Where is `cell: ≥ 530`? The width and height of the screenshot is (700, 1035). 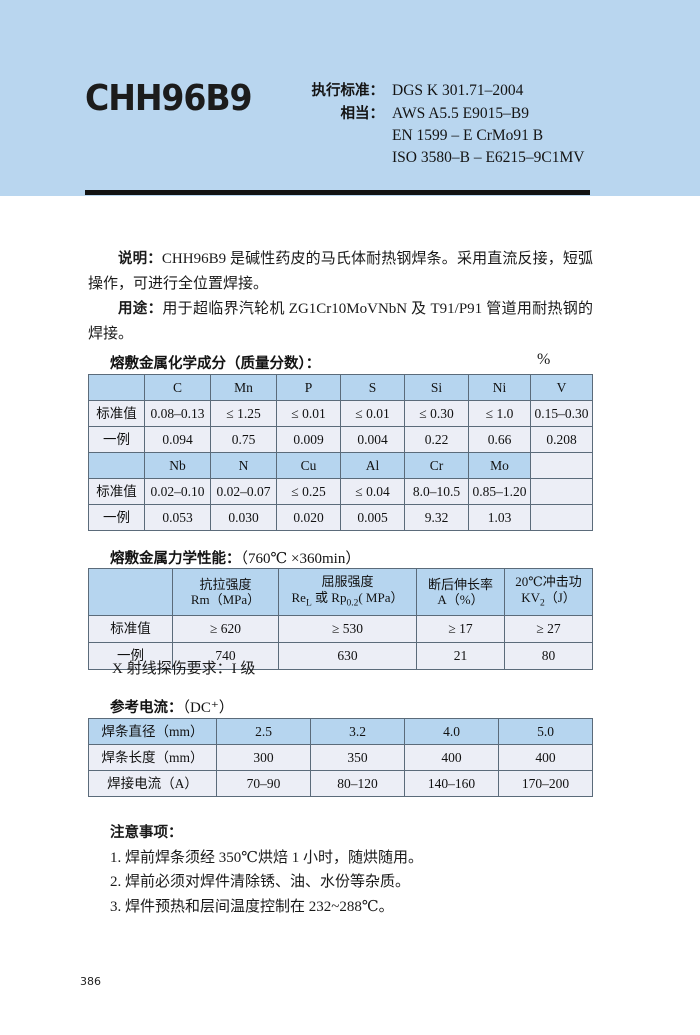 cell: ≥ 530 is located at coordinates (347, 629).